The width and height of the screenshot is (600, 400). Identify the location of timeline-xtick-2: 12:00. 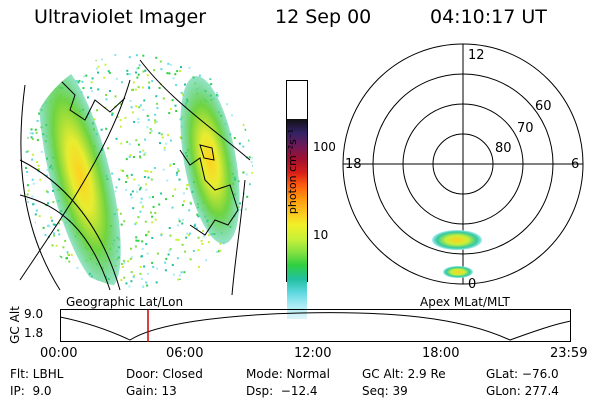
(313, 353).